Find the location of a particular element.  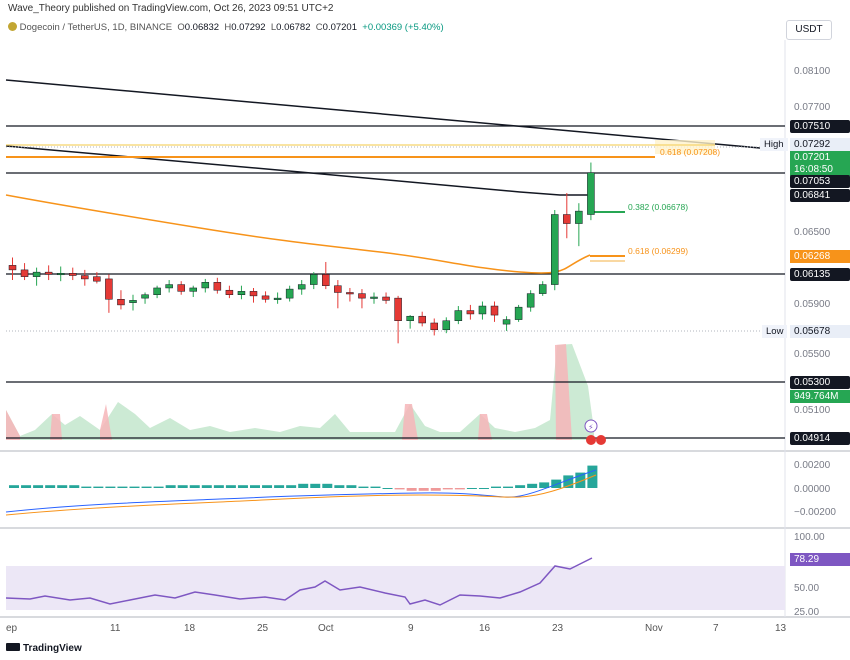

time-tick: Nov is located at coordinates (654, 628).